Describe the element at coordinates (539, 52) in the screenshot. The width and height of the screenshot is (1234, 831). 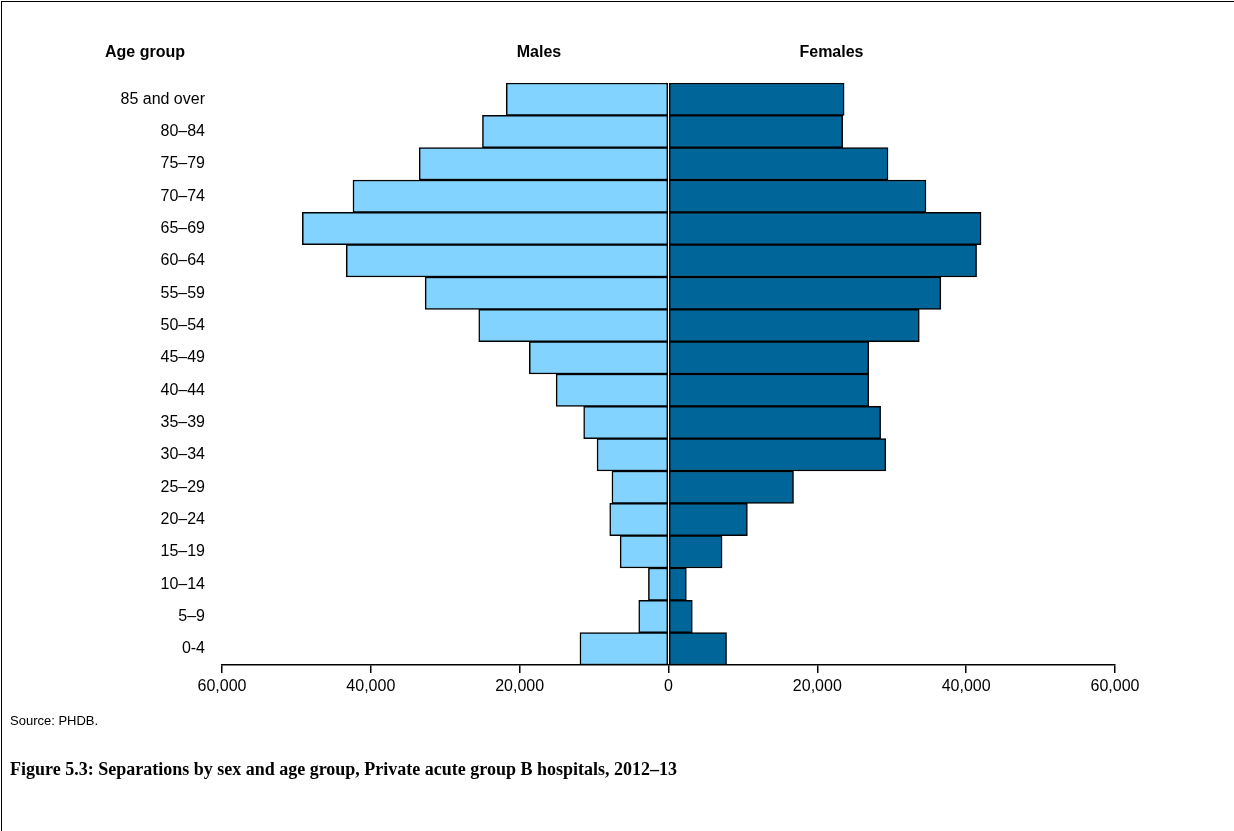
I see `series-label: Males` at that location.